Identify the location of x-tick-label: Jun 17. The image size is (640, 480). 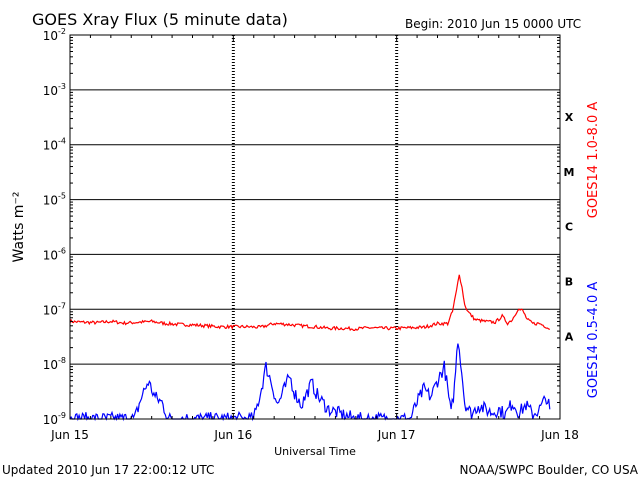
(396, 435).